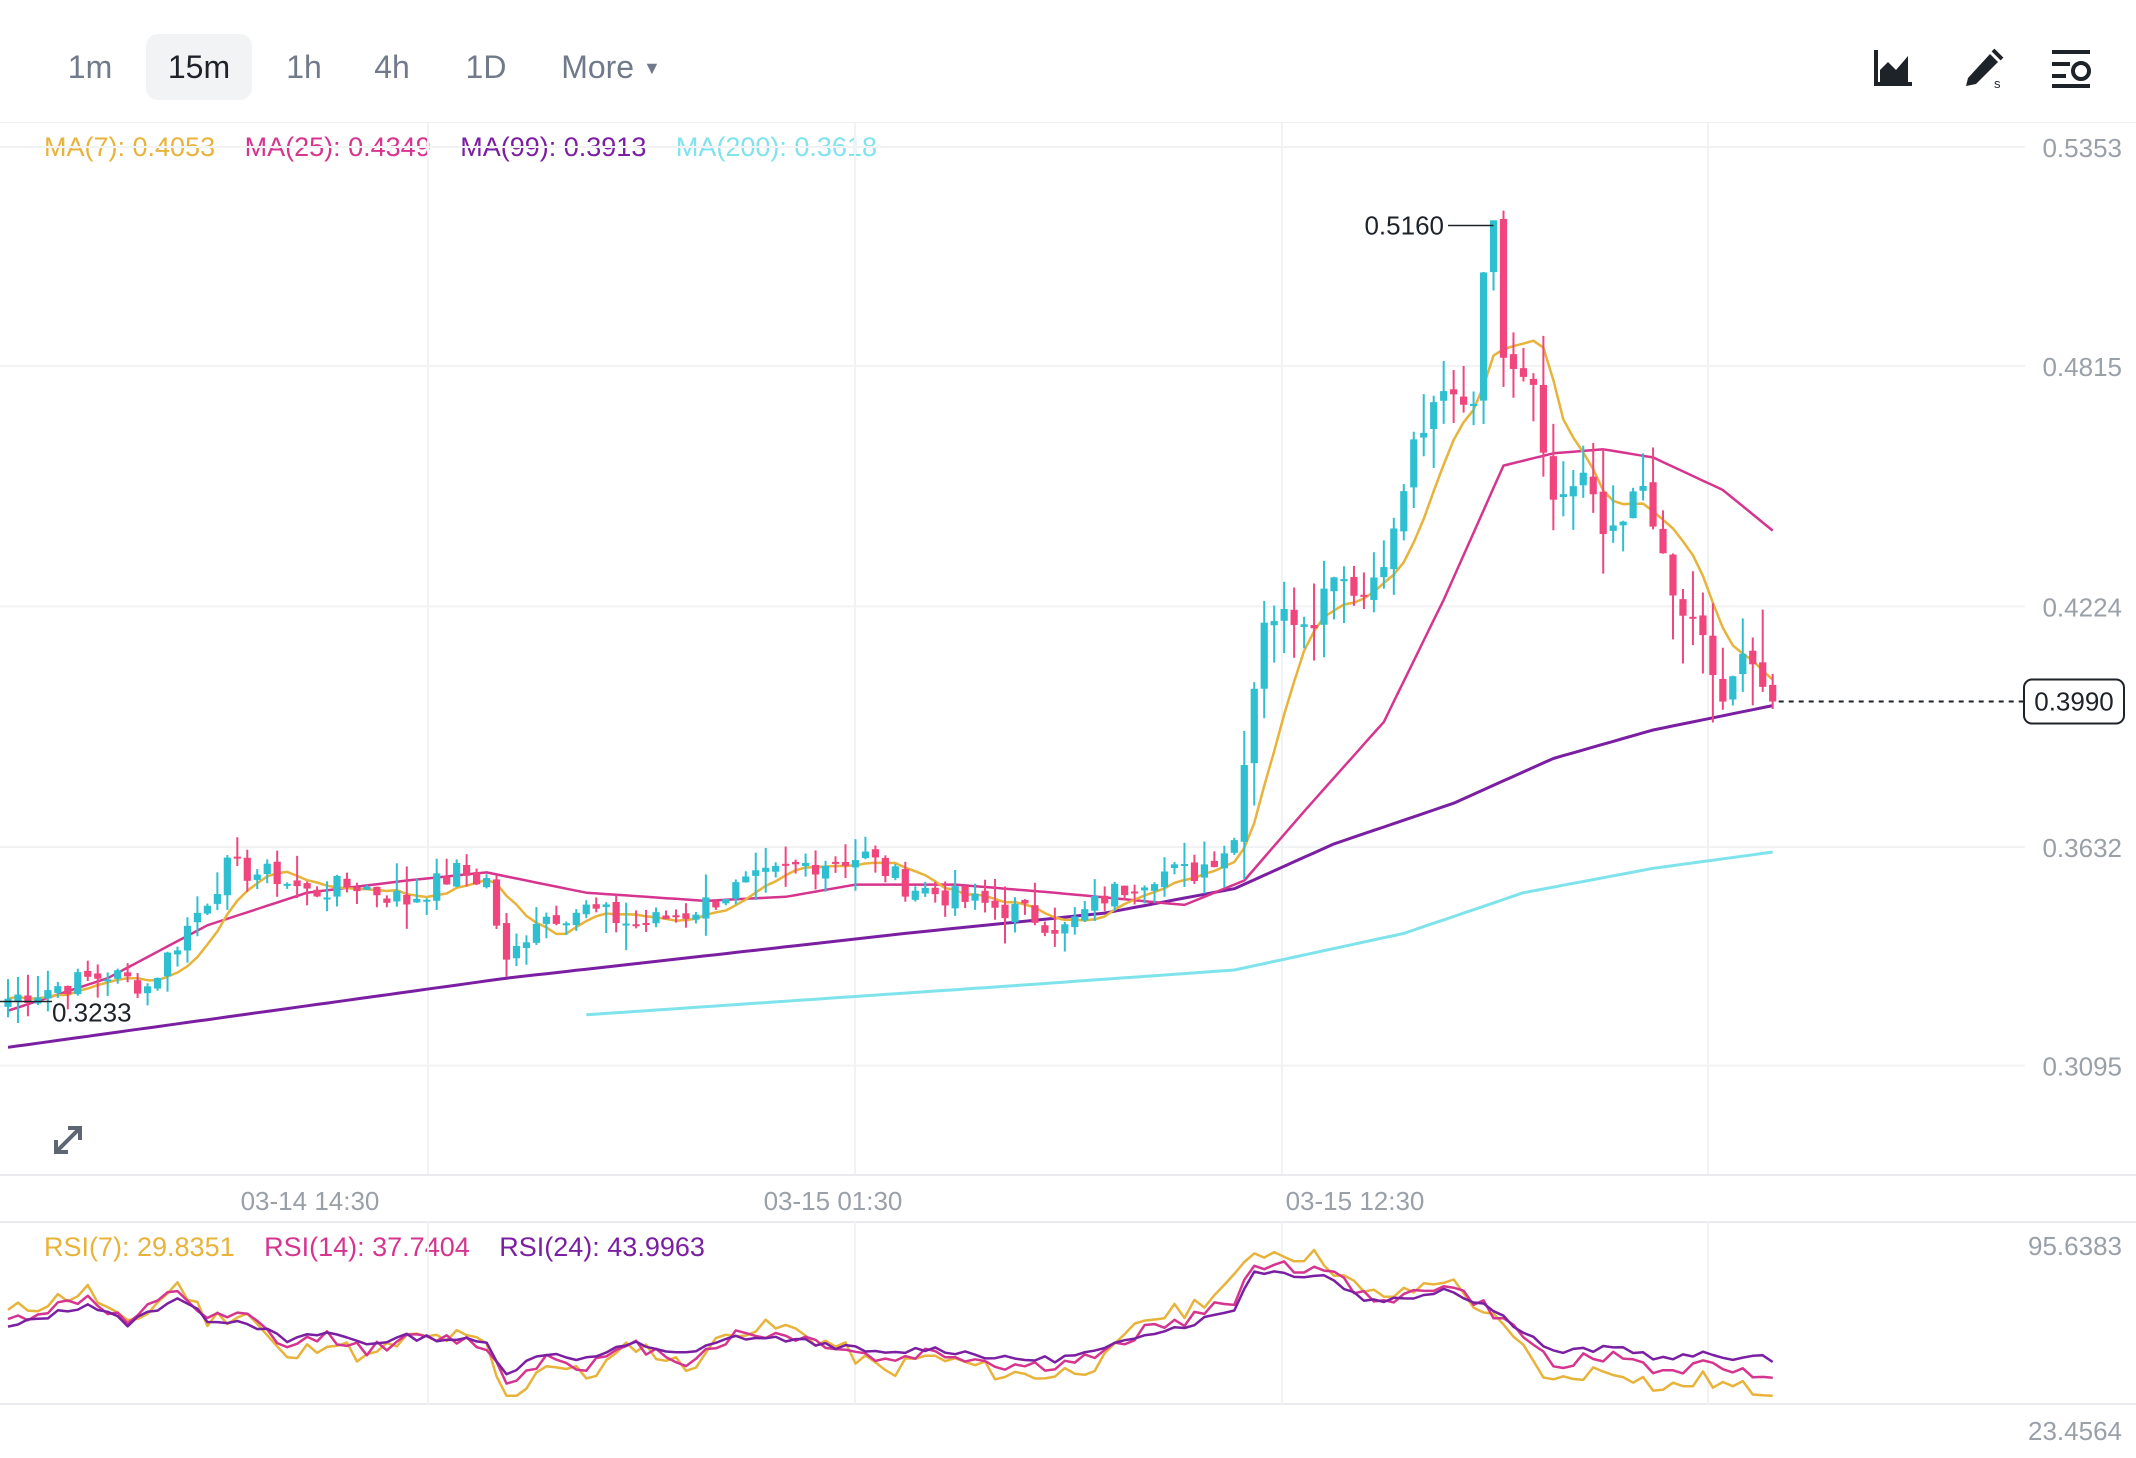  I want to click on rsi7-line, so click(890, 1323).